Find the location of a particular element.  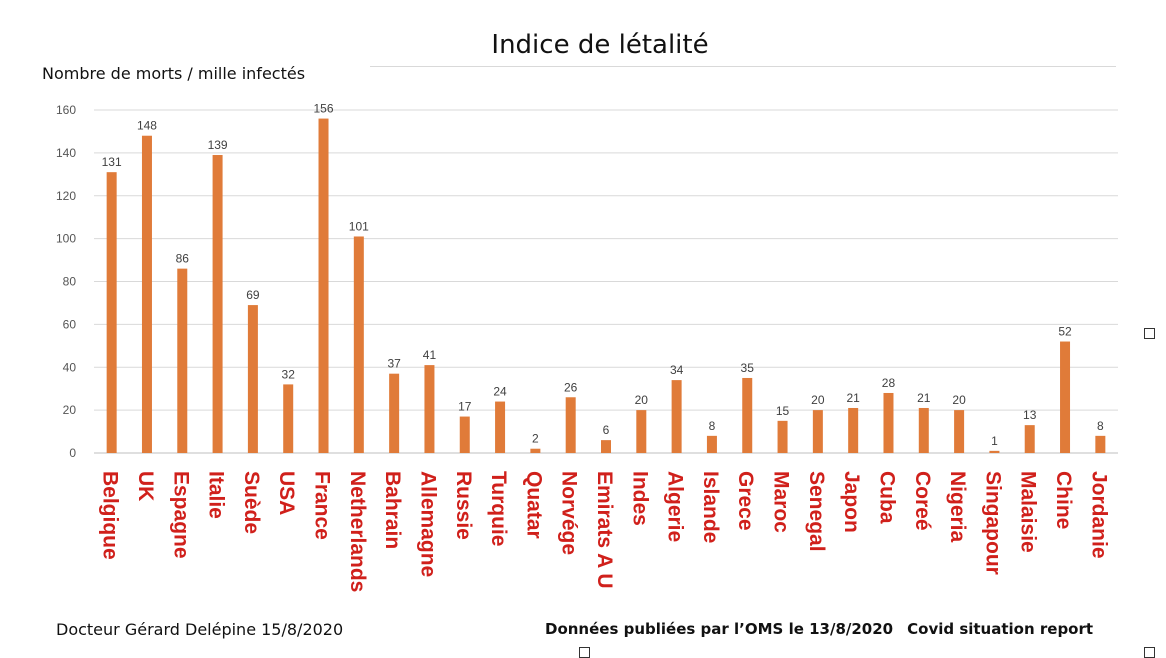

resize-handle-right is located at coordinates (1149, 333).